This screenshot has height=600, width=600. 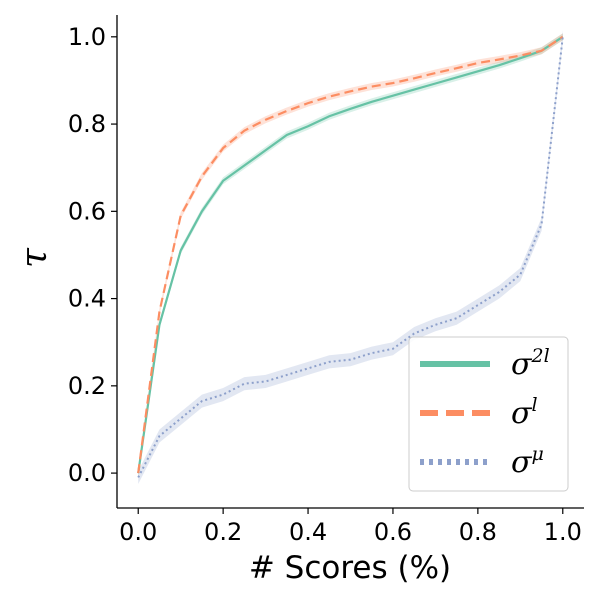 I want to click on y-tick-label: 0.8, so click(x=87, y=124).